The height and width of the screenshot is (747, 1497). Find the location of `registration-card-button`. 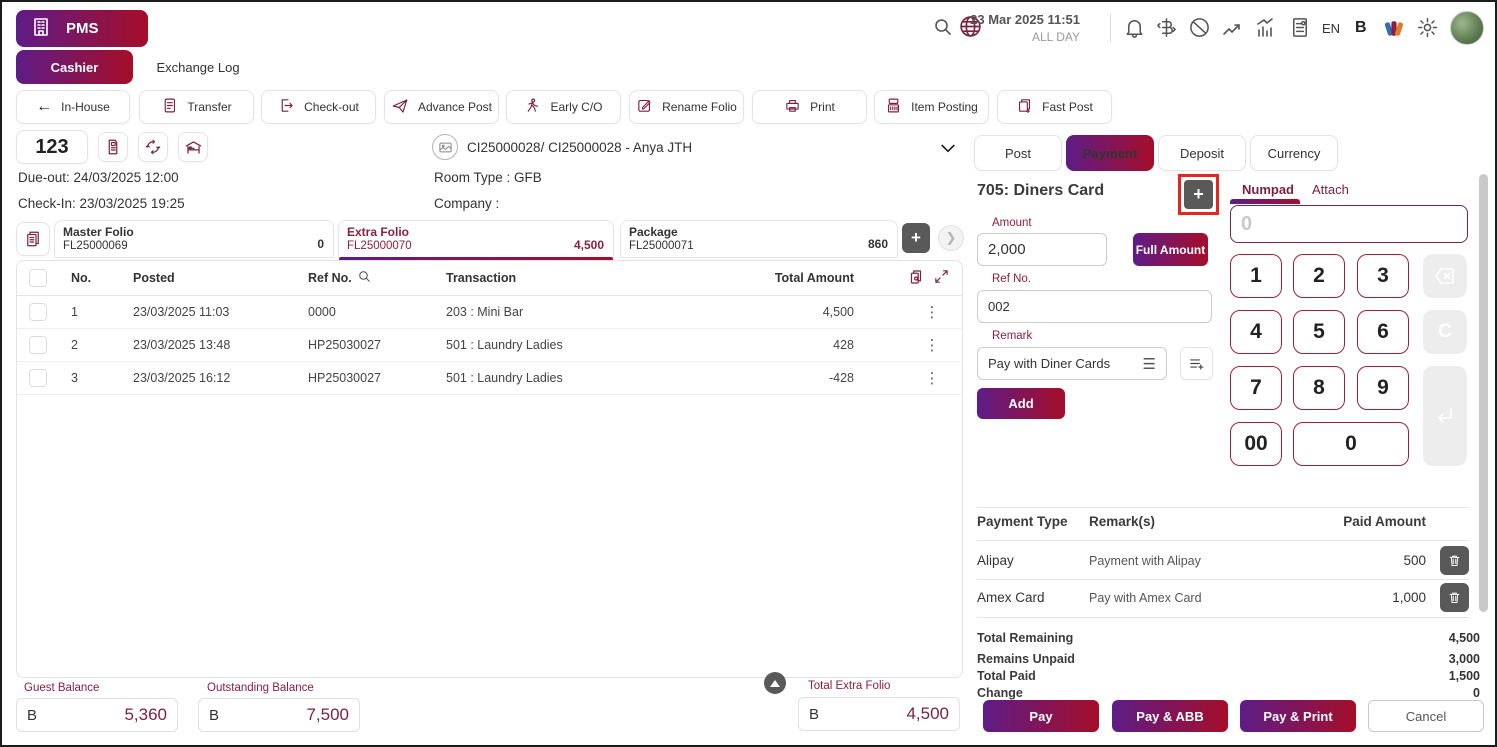

registration-card-button is located at coordinates (113, 147).